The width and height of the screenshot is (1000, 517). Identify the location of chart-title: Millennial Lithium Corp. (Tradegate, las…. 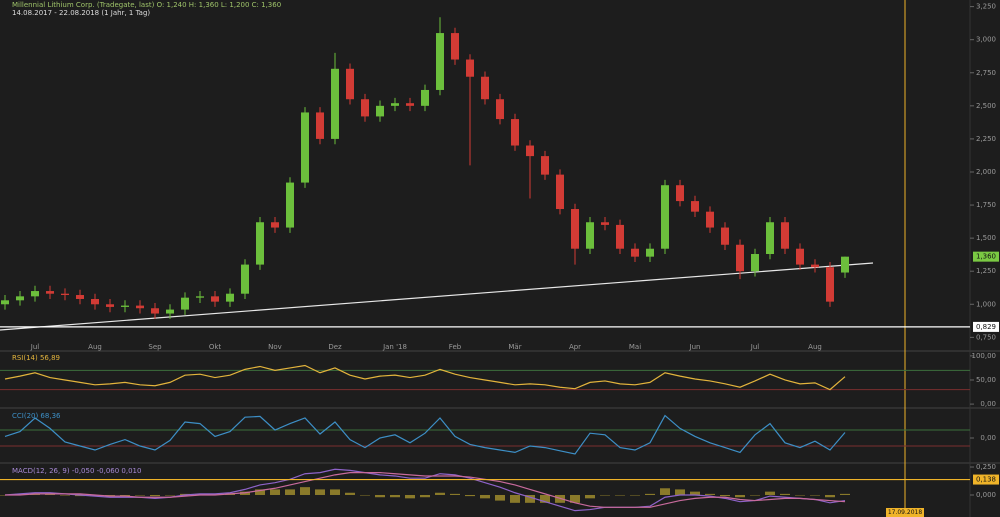
(146, 5).